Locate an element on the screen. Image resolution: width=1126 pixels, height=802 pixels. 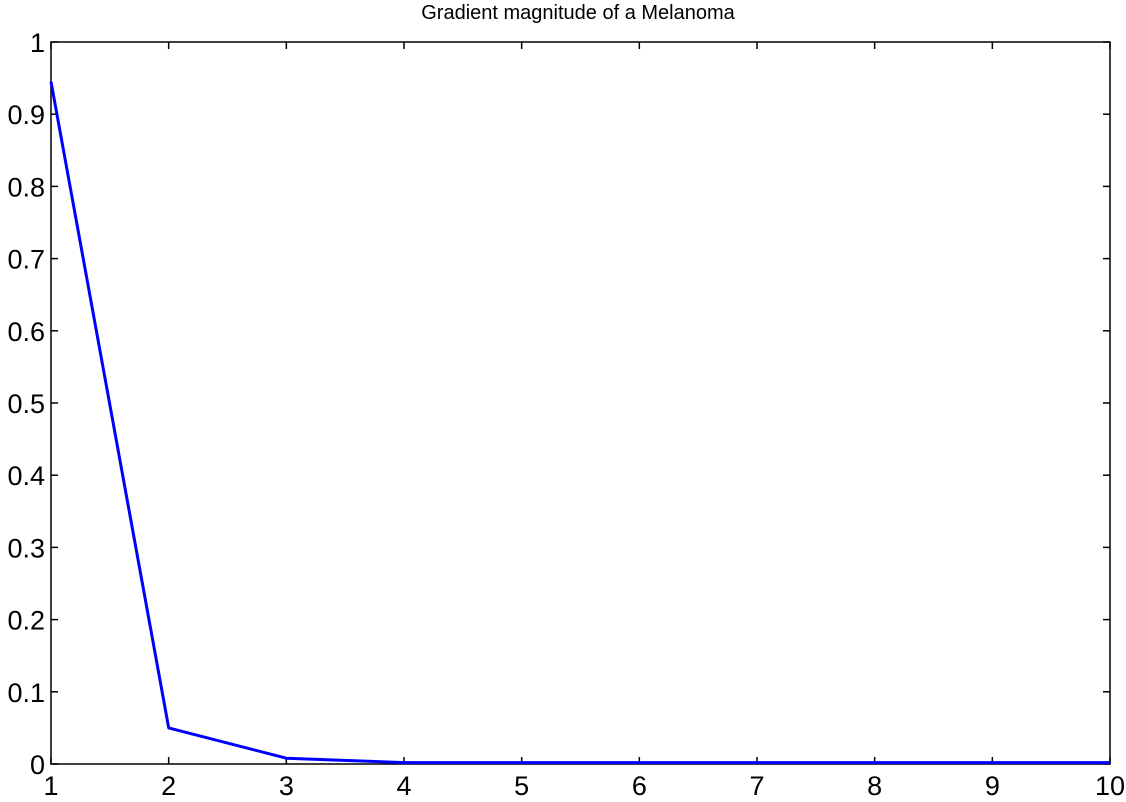
y-tick-label: 0.7 is located at coordinates (26, 260).